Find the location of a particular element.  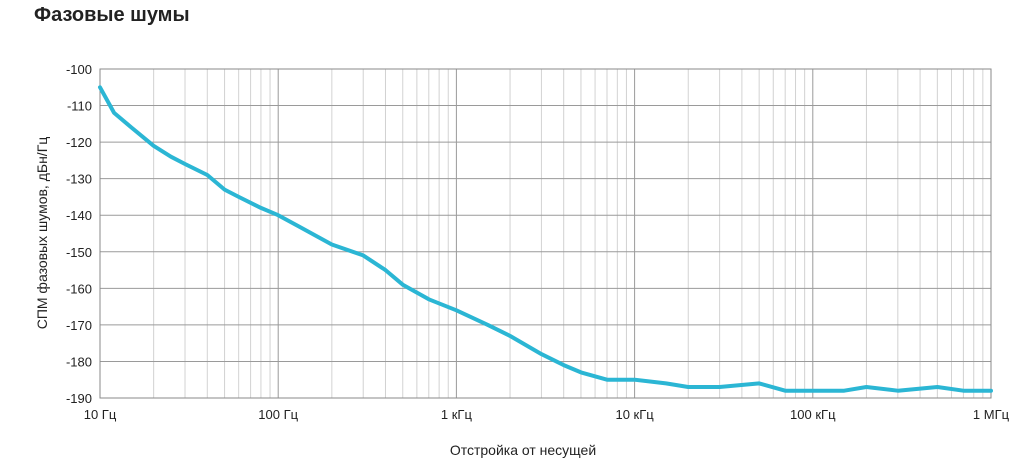

y-tick-label: -100 is located at coordinates (79, 69).